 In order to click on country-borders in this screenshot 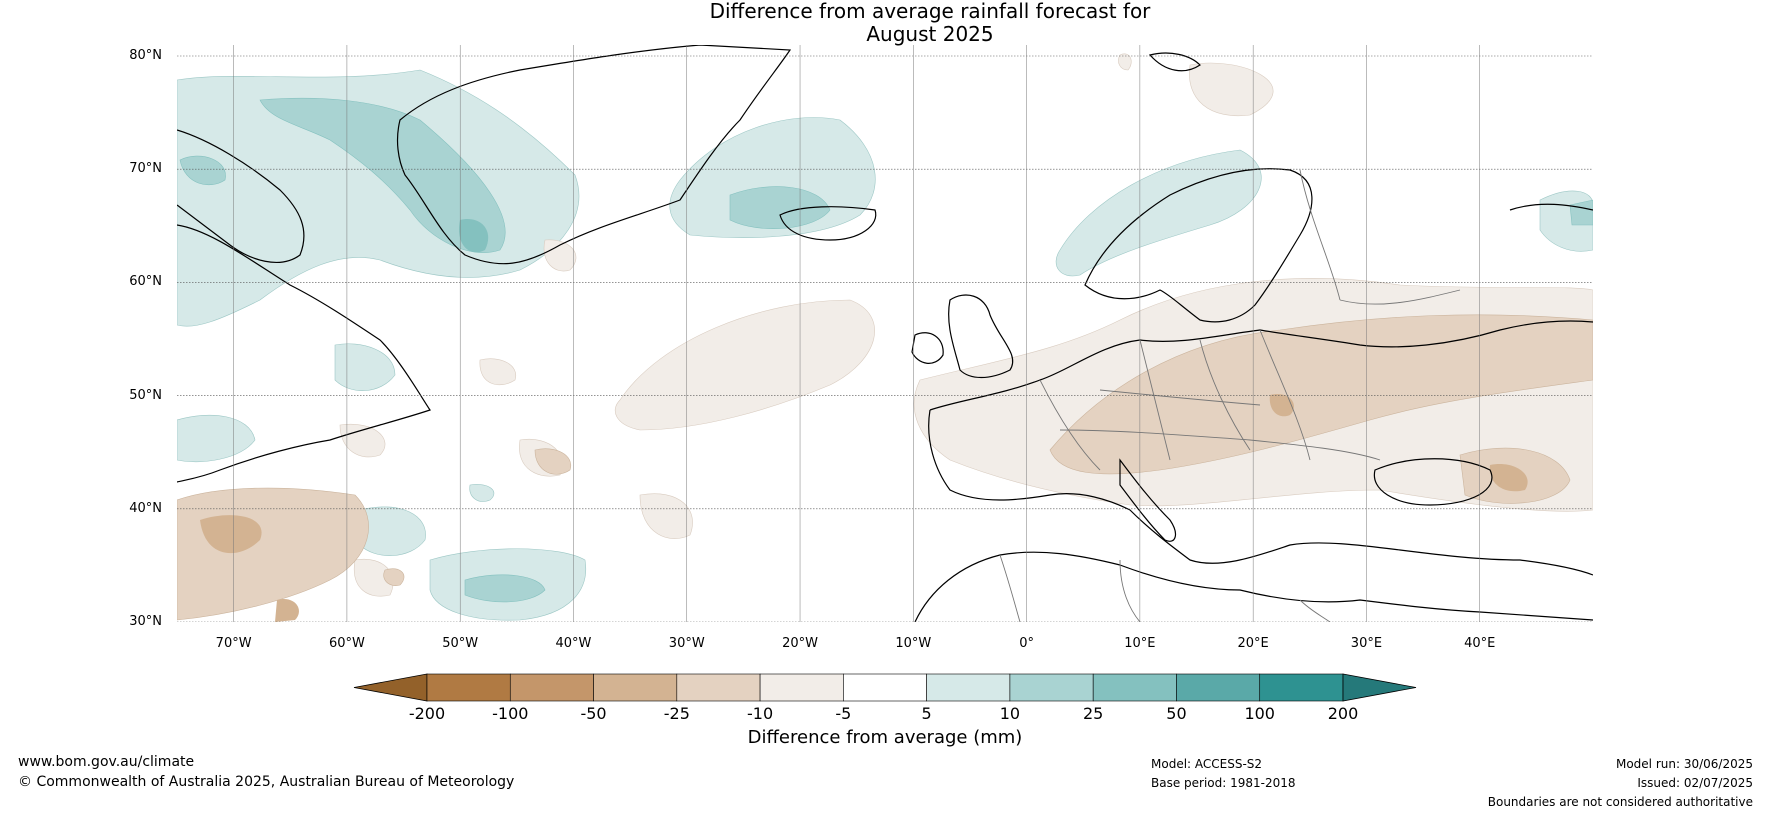, I will do `click(1230, 395)`.